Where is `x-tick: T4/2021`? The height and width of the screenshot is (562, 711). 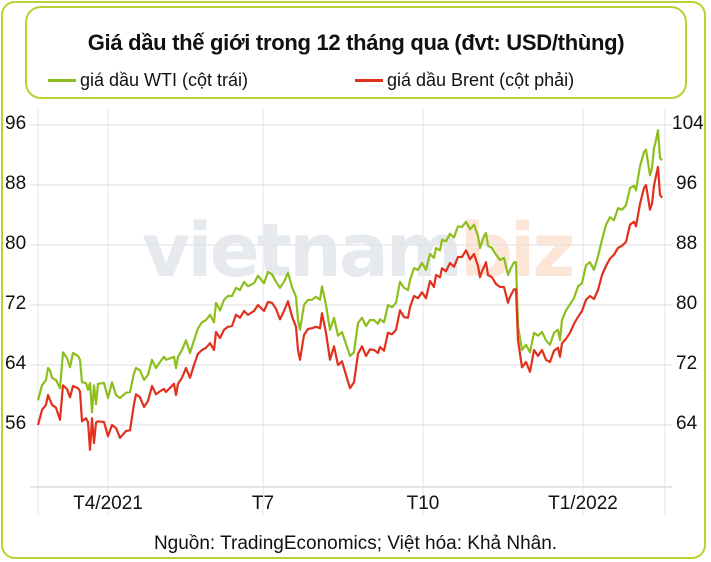 x-tick: T4/2021 is located at coordinates (108, 503).